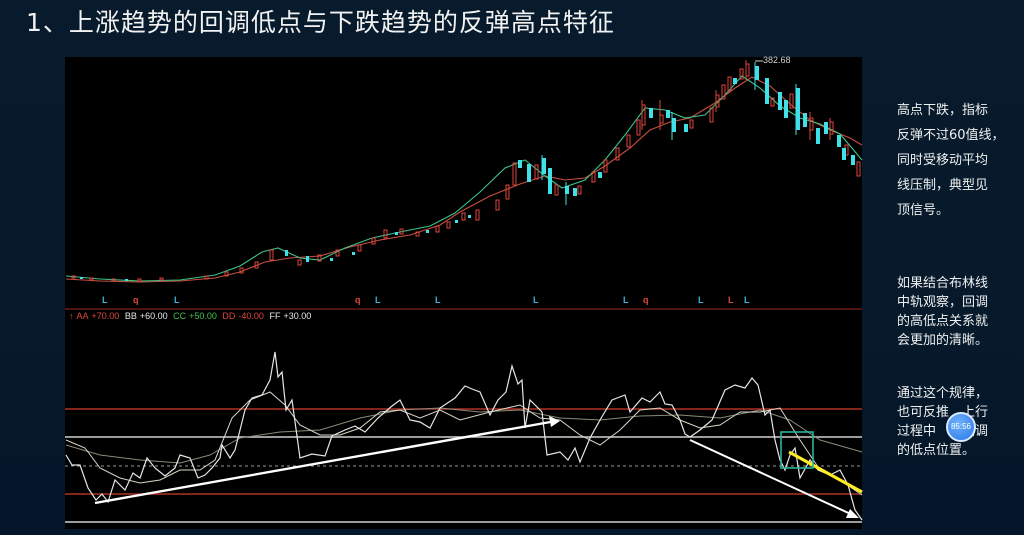 This screenshot has height=535, width=1024. I want to click on note-paragraph-2: 如果结合布林线 中轨观察，回调 的高低点关系就 会更加的清晰。, so click(959, 312).